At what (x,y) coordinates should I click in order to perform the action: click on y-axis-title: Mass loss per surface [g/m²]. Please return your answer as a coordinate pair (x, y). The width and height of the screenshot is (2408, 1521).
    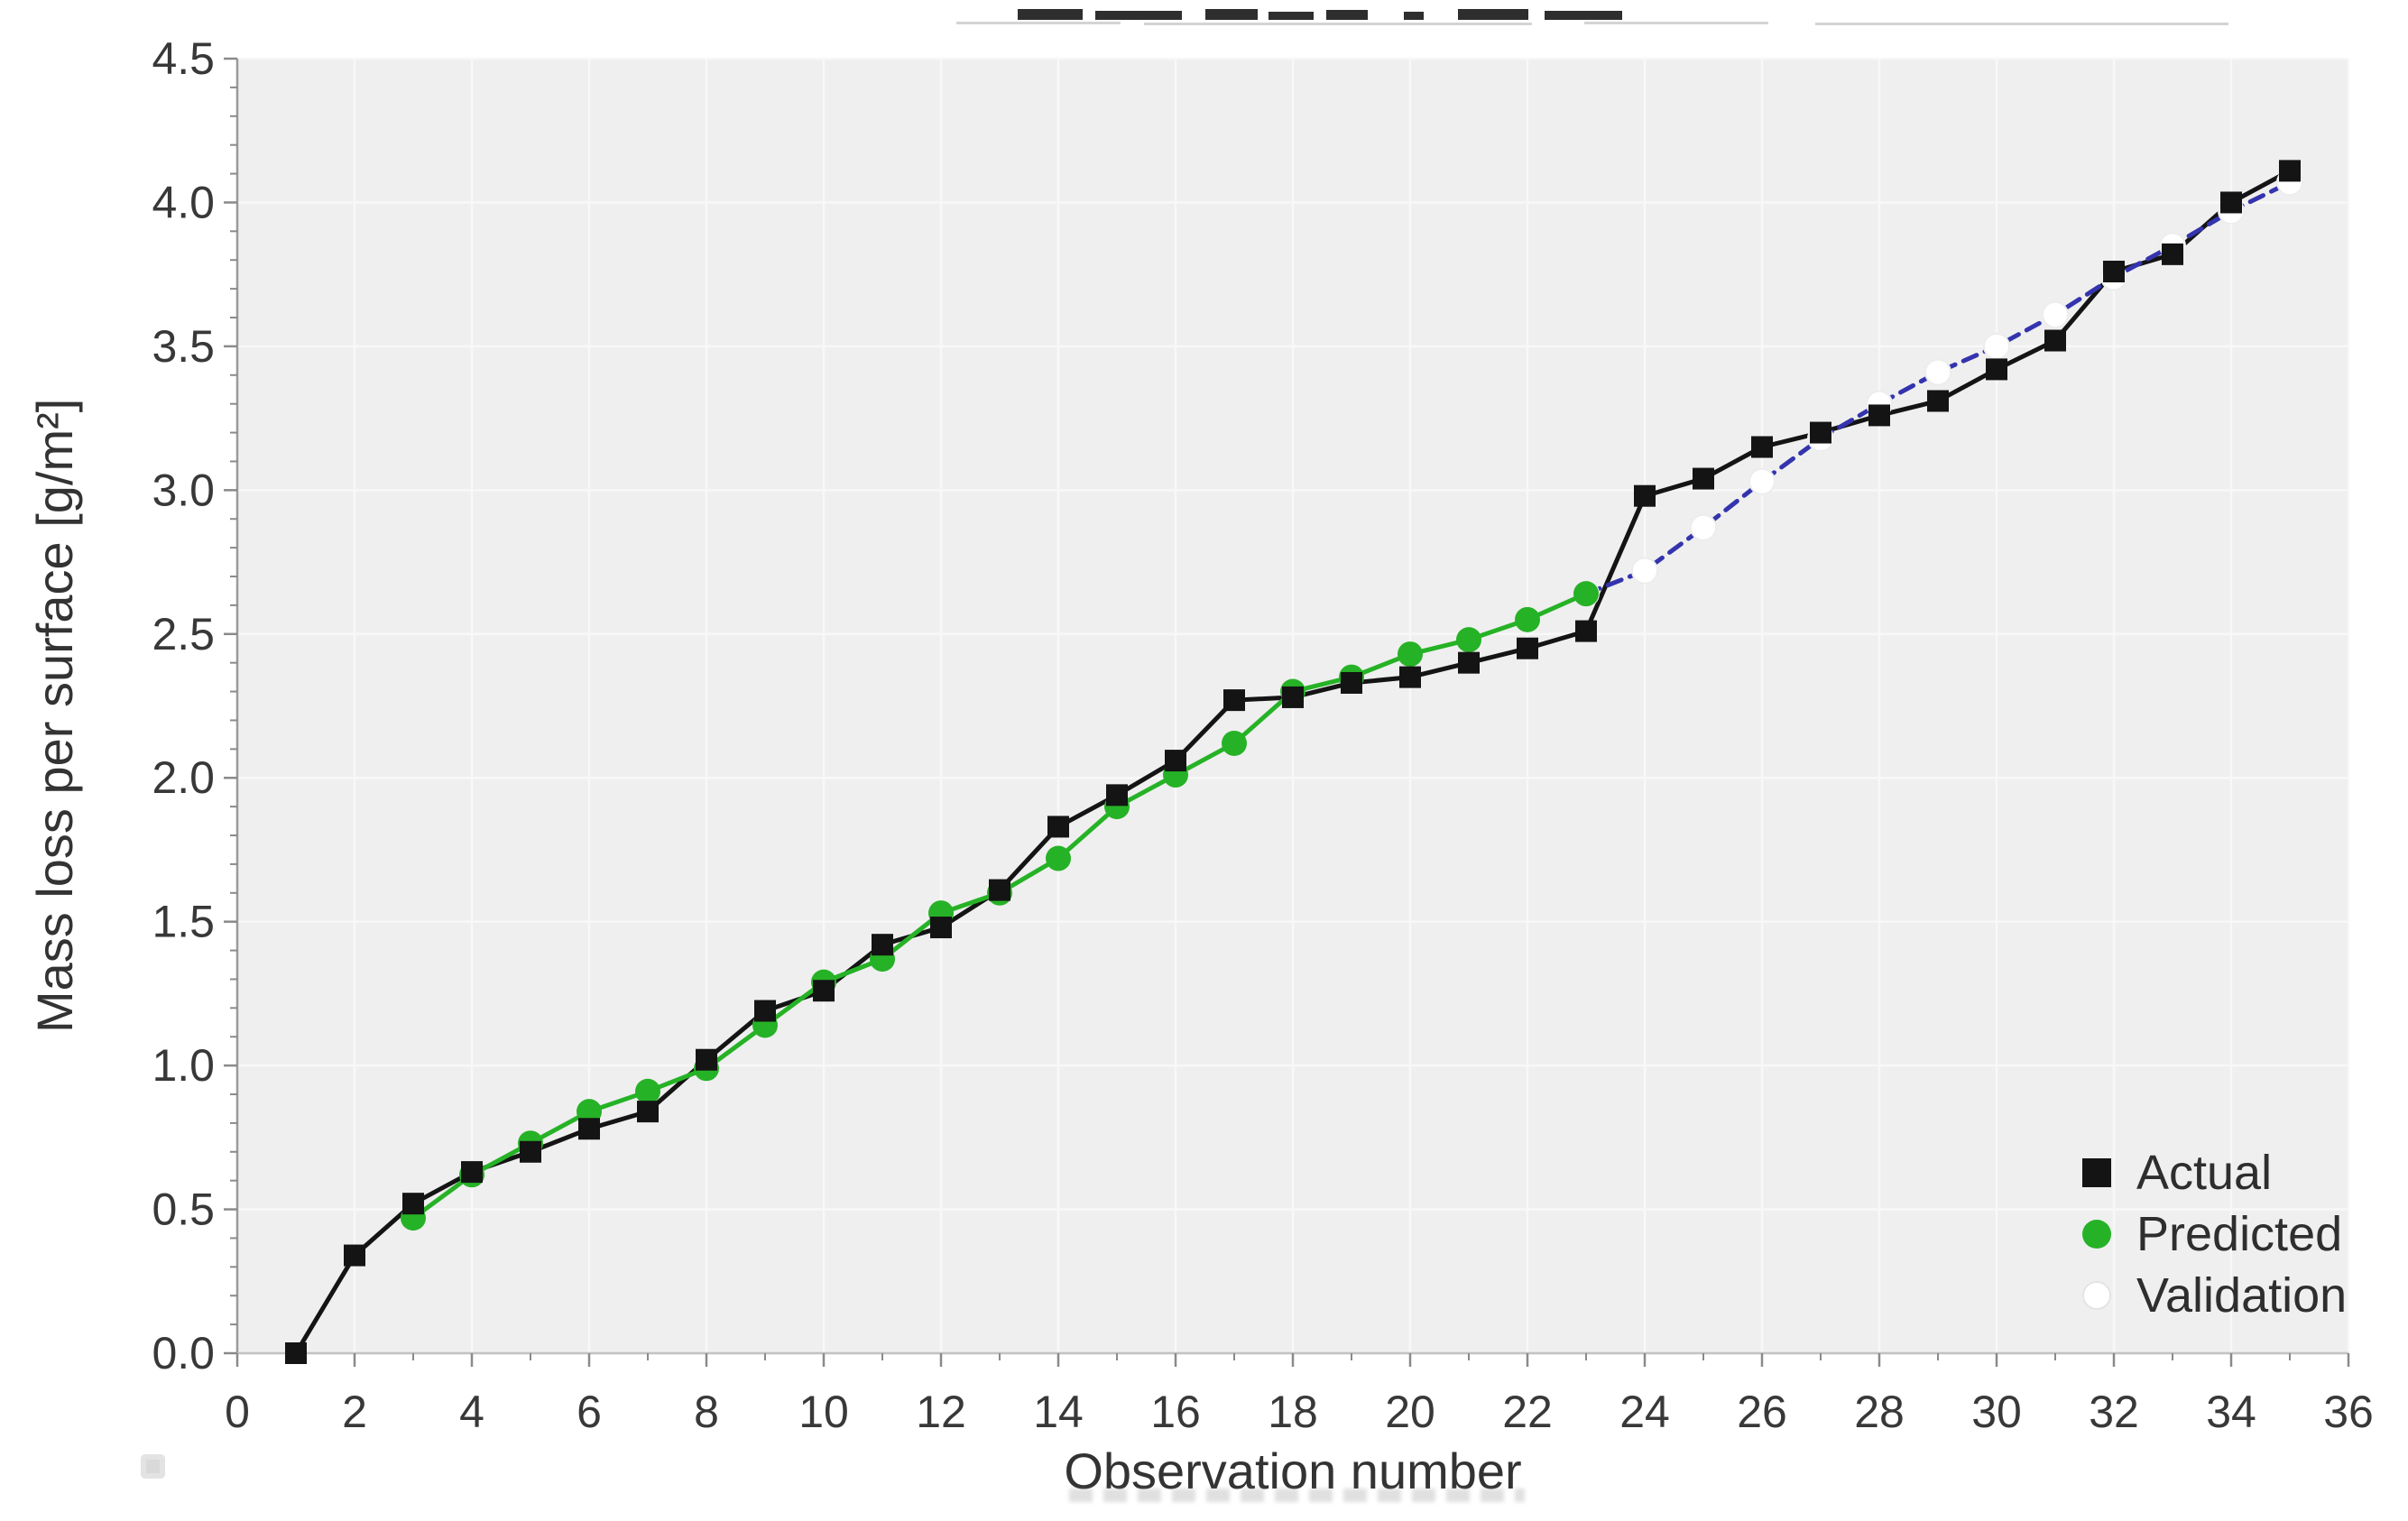
    Looking at the image, I should click on (54, 716).